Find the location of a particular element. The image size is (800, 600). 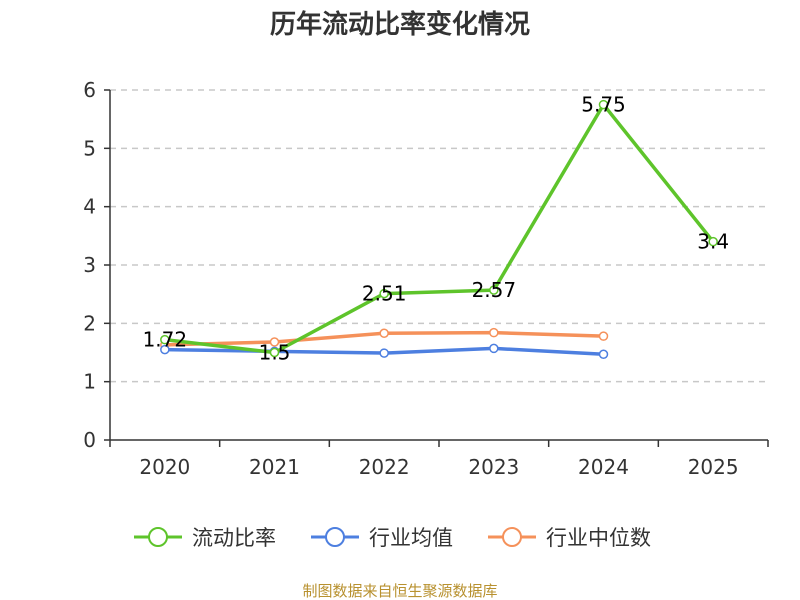

x-tick-label: 2023 is located at coordinates (493, 467).